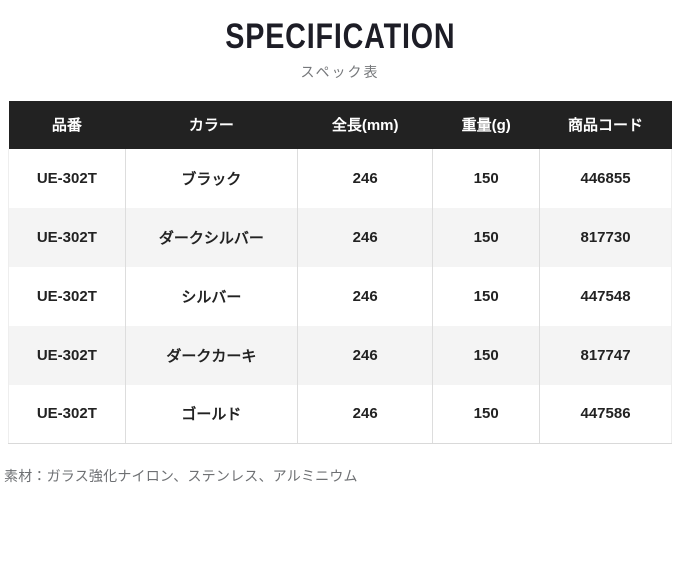 This screenshot has width=680, height=564. I want to click on section-heading: SPECIFICATION スペック表, so click(340, 41).